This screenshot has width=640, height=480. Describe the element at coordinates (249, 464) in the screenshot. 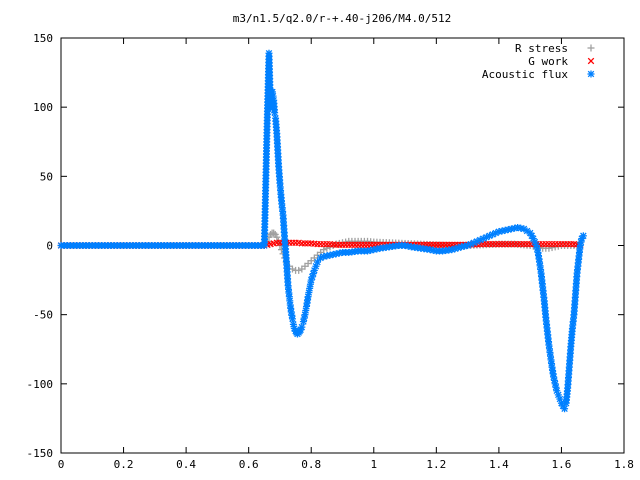

I see `x-tick-label: 0.6` at that location.